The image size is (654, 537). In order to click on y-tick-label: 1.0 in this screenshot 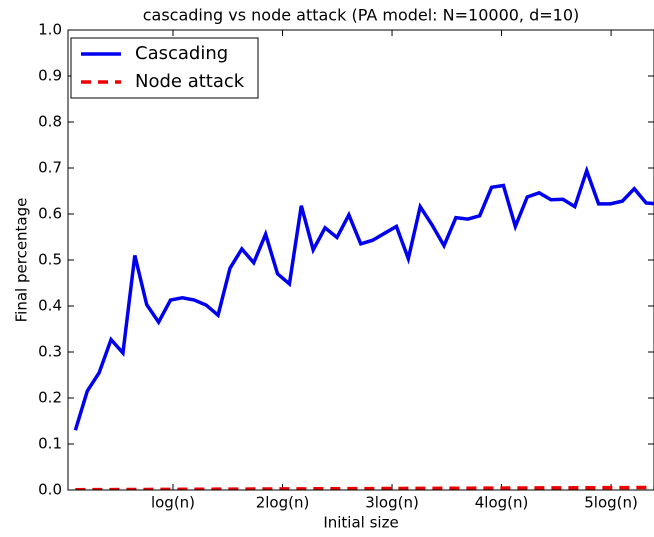, I will do `click(50, 30)`.